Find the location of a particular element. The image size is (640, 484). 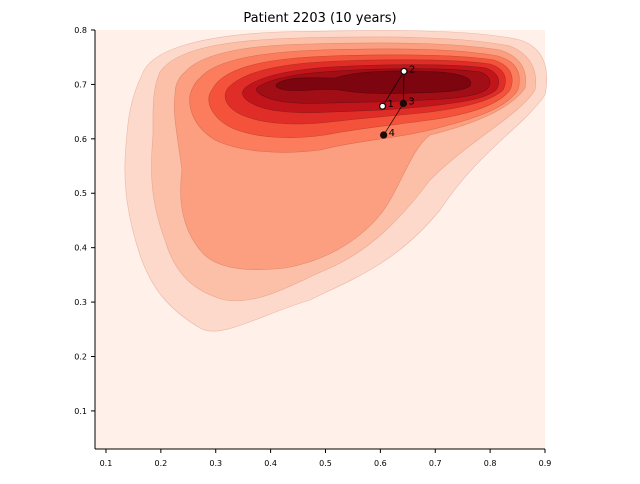

y-tick-label: 0.5 is located at coordinates (80, 193).